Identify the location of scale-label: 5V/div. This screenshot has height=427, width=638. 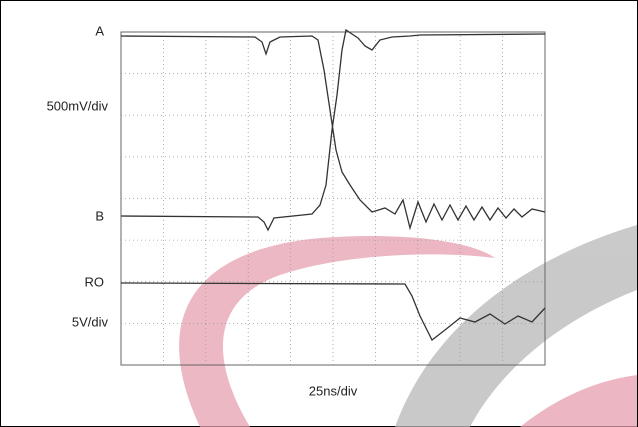
(90, 321).